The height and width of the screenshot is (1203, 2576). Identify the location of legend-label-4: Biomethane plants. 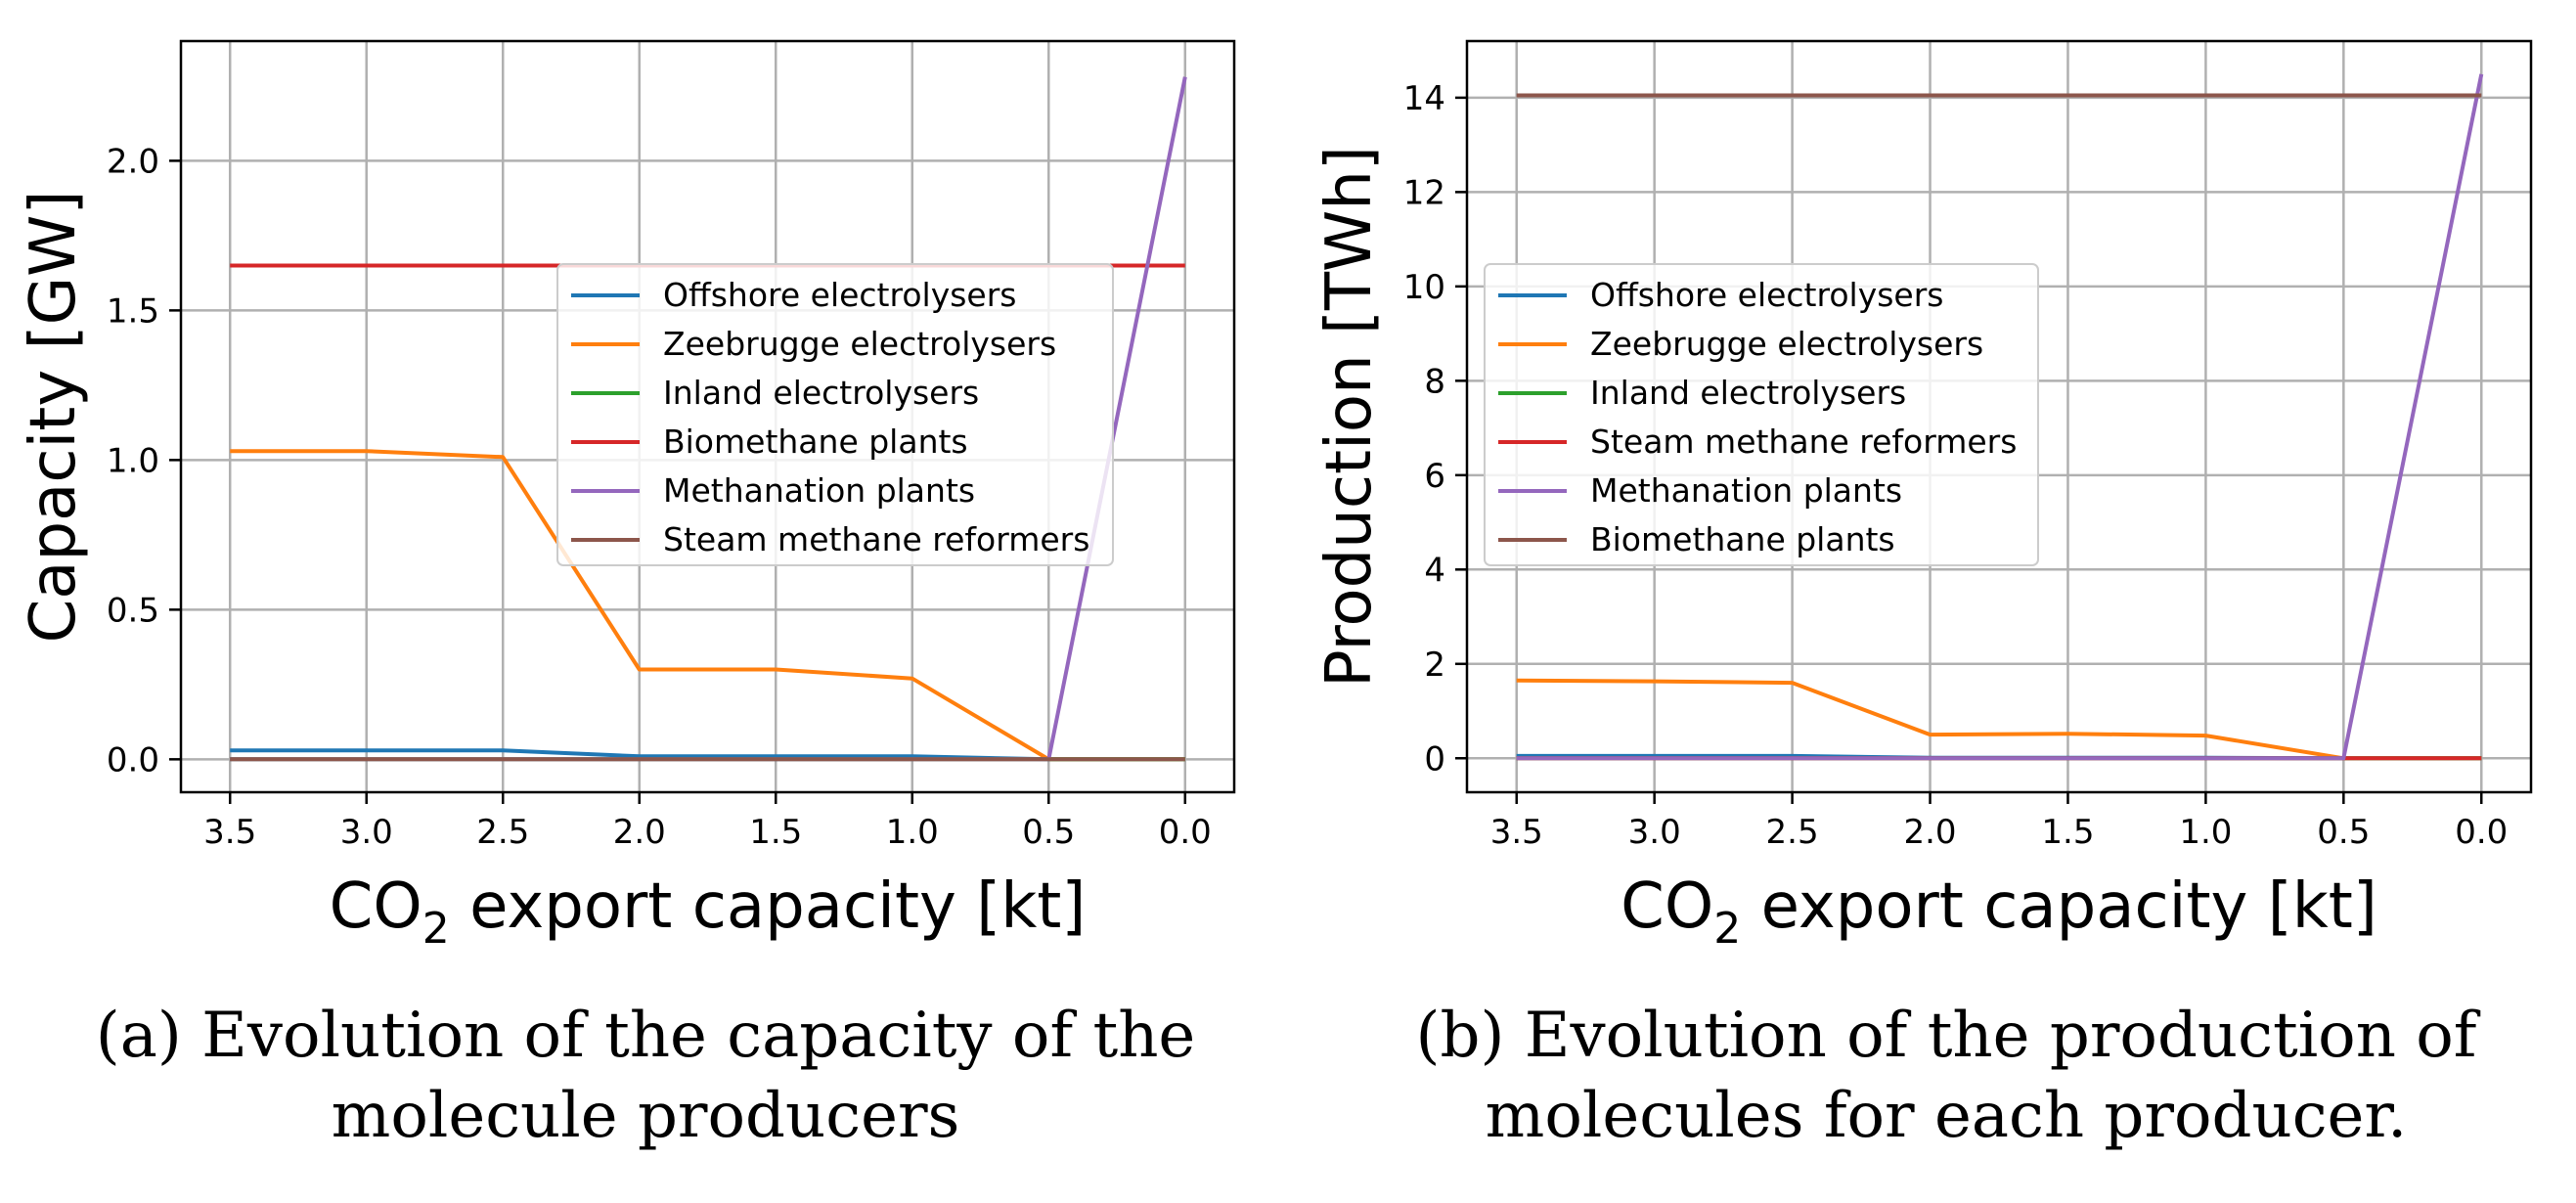
(816, 442).